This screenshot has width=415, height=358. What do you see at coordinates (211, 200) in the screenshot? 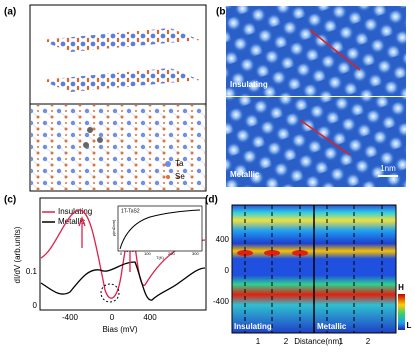
I see `panel-label: (d)` at bounding box center [211, 200].